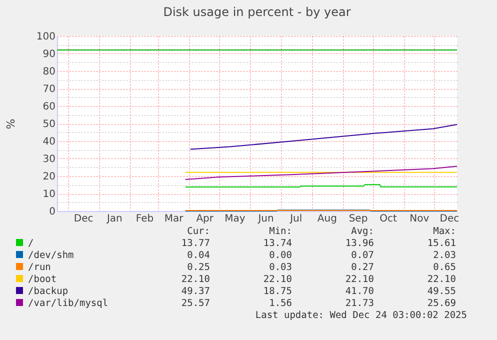 The width and height of the screenshot is (497, 340). What do you see at coordinates (198, 268) in the screenshot?
I see `text: 0.25` at bounding box center [198, 268].